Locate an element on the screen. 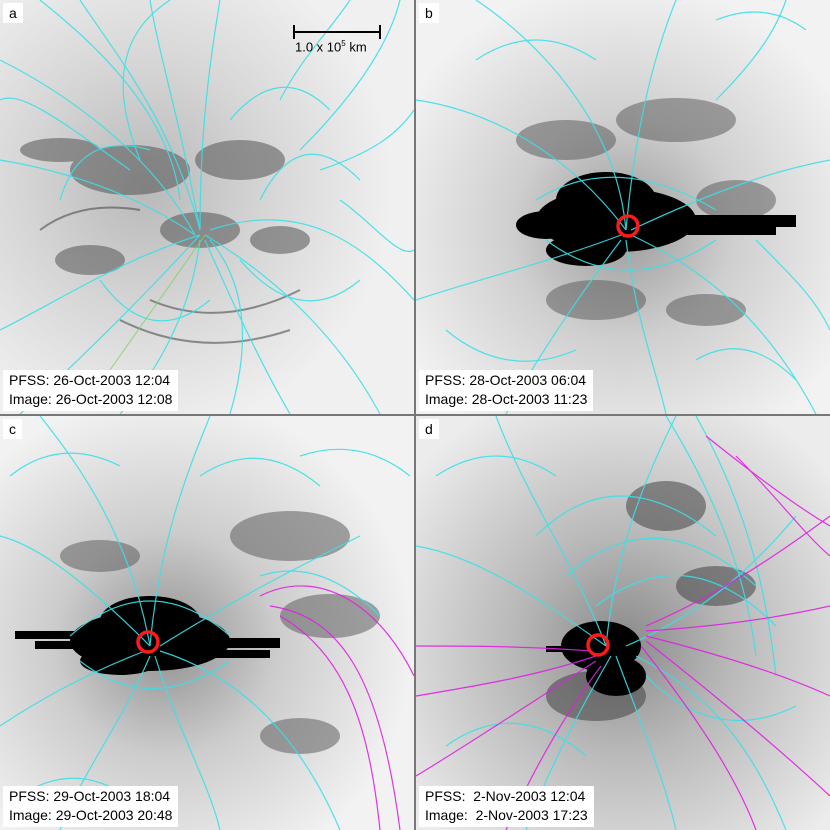 The height and width of the screenshot is (830, 830). panel-d-flare-marker is located at coordinates (598, 645).